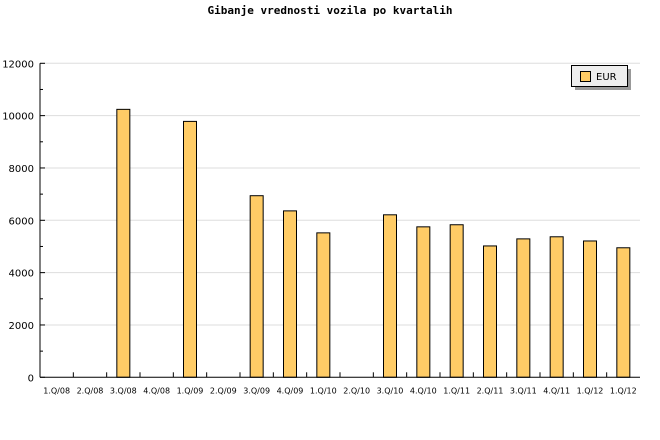 The width and height of the screenshot is (660, 440). What do you see at coordinates (330, 10) in the screenshot?
I see `chart-title: Gibanje vrednosti vozila po kvartalih` at bounding box center [330, 10].